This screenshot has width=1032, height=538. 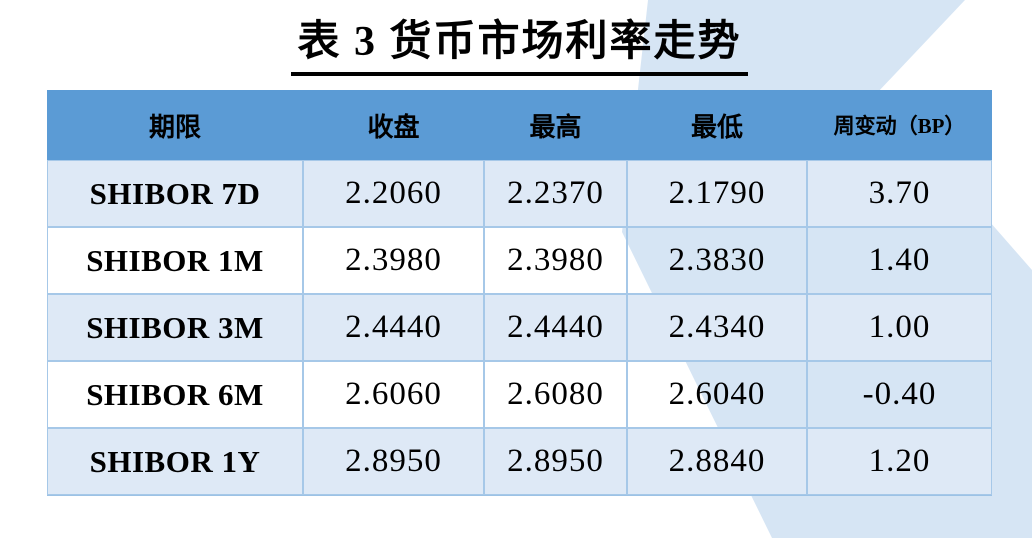 What do you see at coordinates (555, 260) in the screenshot?
I see `high-cell: 2.3980` at bounding box center [555, 260].